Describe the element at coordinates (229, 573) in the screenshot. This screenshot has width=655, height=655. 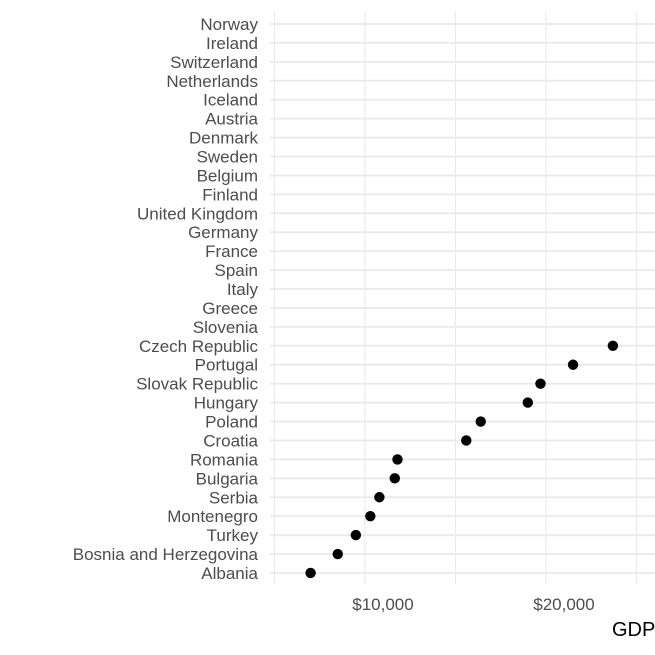
I see `y-tick-label: Albania` at that location.